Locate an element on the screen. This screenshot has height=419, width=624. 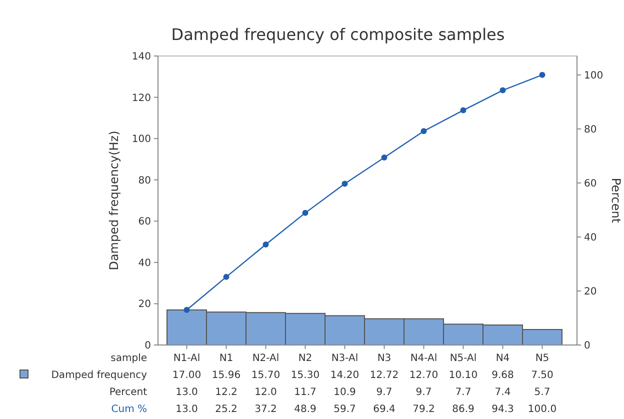
y-tick-label: 100 is located at coordinates (141, 140).